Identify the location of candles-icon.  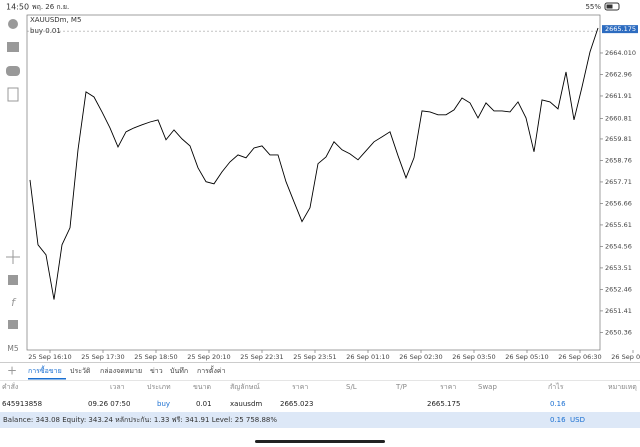
(13, 280).